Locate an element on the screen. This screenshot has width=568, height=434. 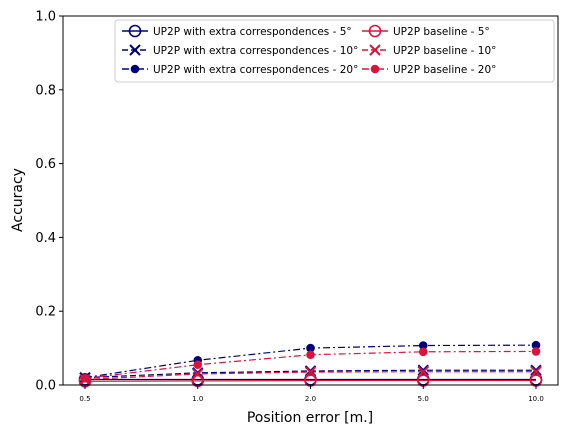
legend-label: UP2P with extra correspondences - 10° is located at coordinates (255, 51).